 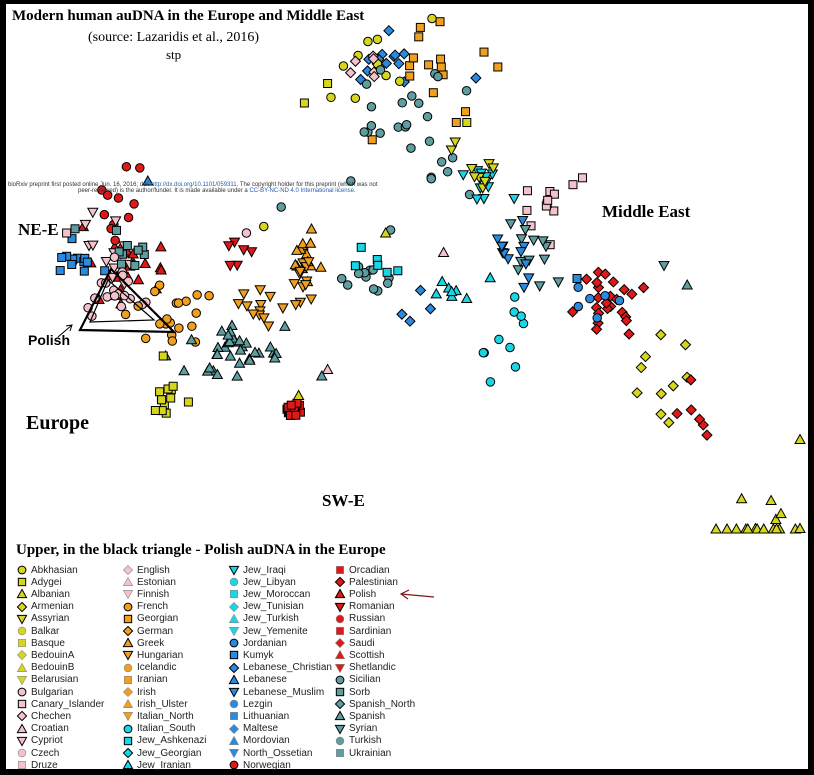 What do you see at coordinates (590, 298) in the screenshot?
I see `data-point-jordanian` at bounding box center [590, 298].